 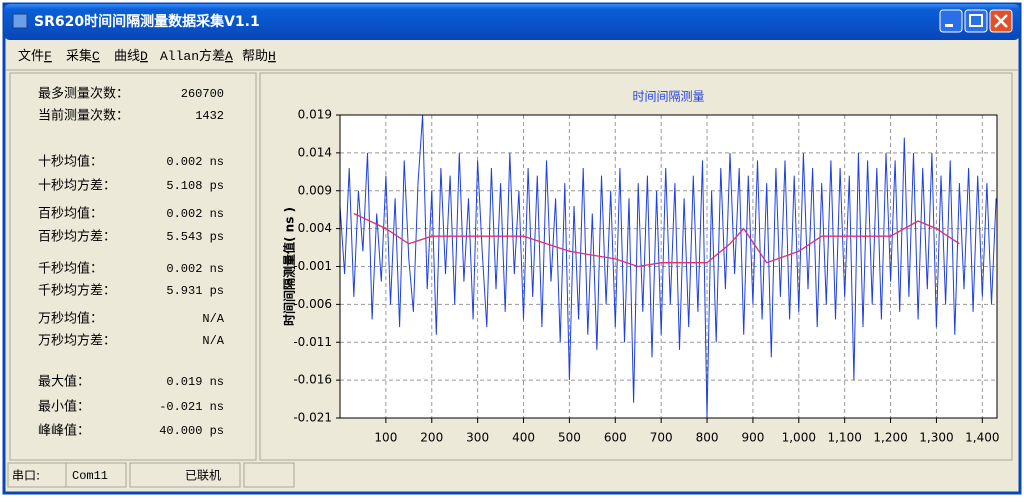 What do you see at coordinates (64, 382) in the screenshot?
I see `stat-label: 最大值：` at bounding box center [64, 382].